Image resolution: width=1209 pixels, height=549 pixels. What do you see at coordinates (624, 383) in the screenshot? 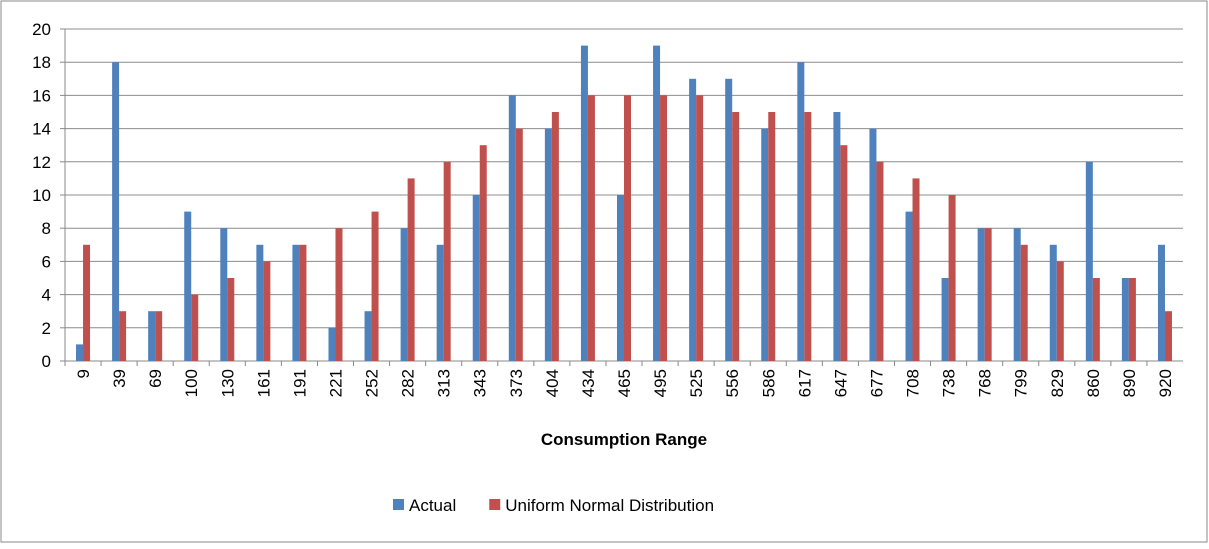
I see `x-tick-label: 465` at bounding box center [624, 383].